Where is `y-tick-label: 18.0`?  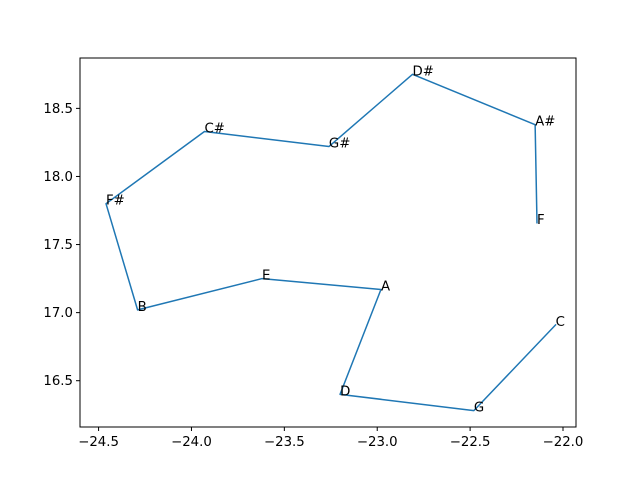 y-tick-label: 18.0 is located at coordinates (58, 177).